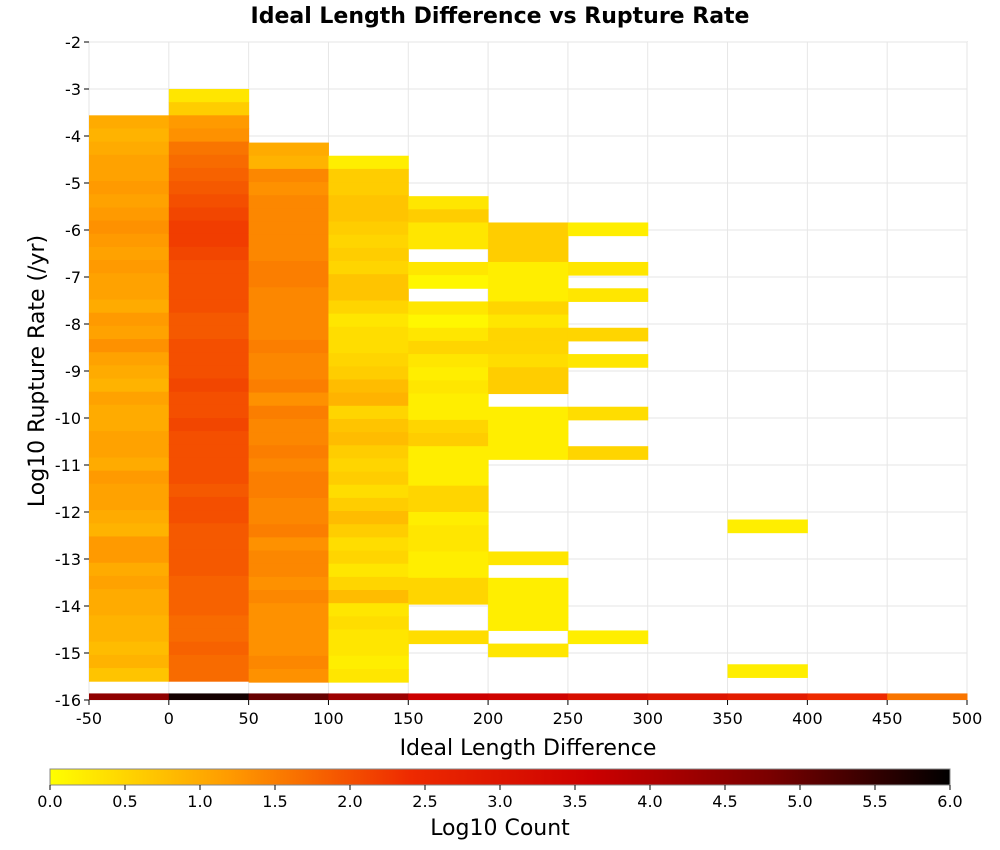 The width and height of the screenshot is (1000, 850). I want to click on x-tick-label: 450, so click(887, 718).